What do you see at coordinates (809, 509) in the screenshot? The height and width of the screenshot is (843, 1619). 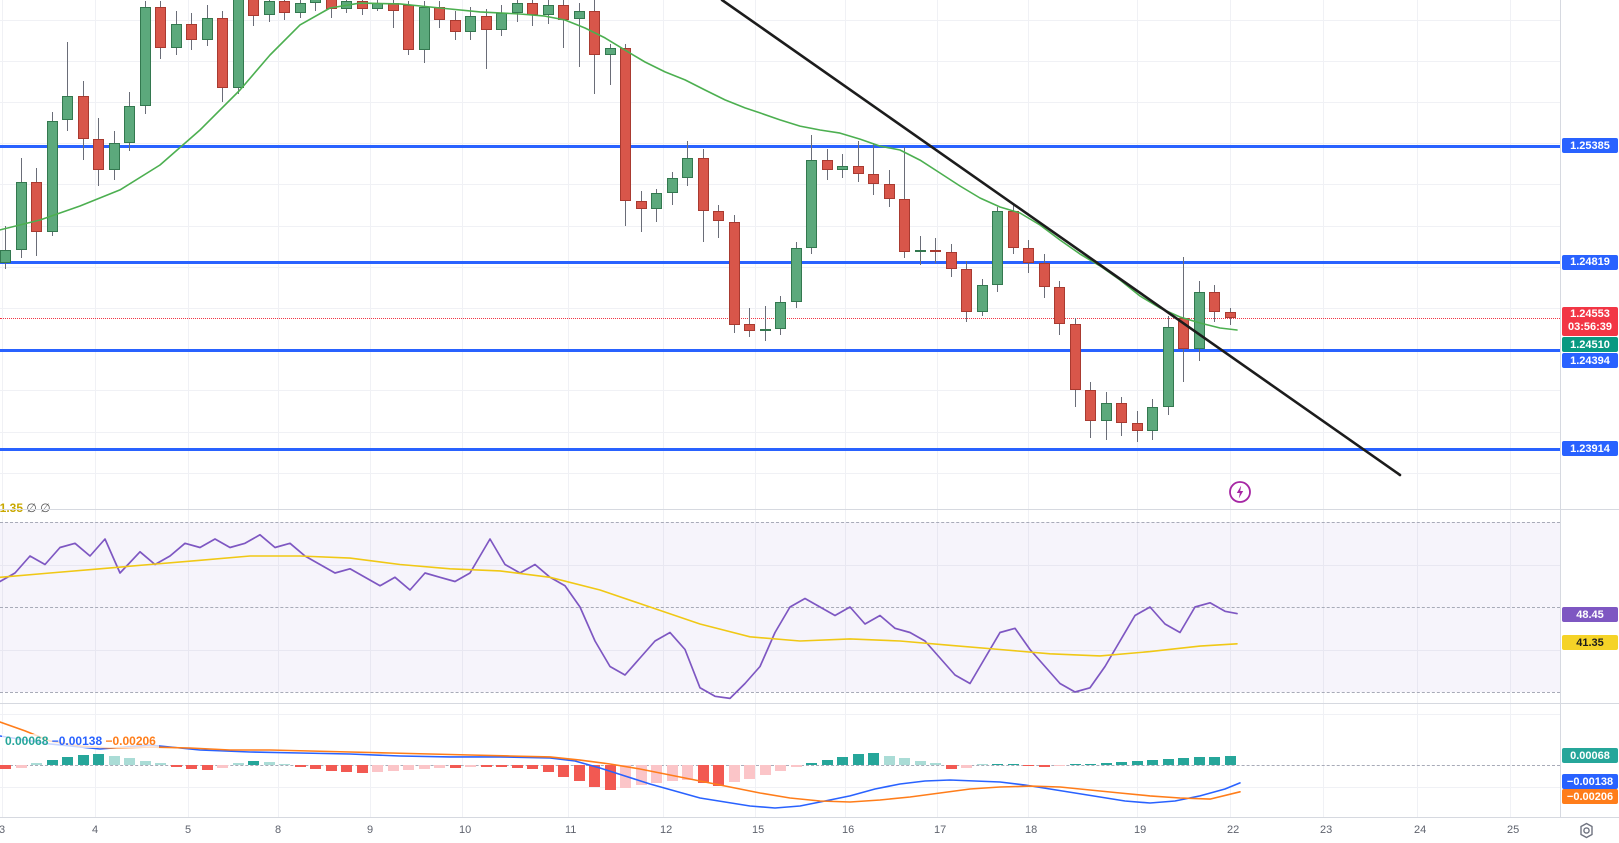 I see `panel-separator-main-rsi` at bounding box center [809, 509].